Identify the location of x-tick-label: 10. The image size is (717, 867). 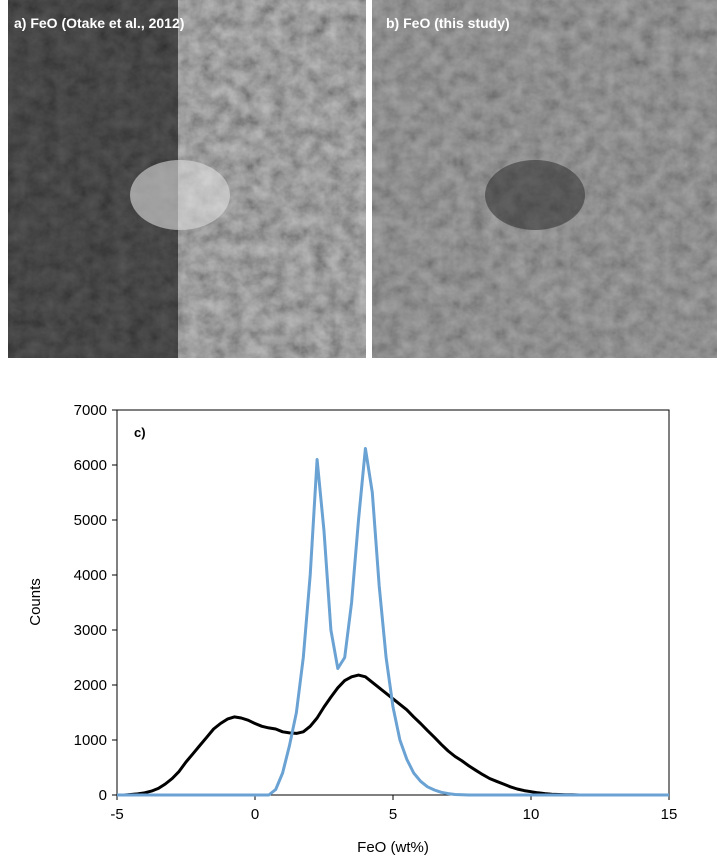
(531, 814).